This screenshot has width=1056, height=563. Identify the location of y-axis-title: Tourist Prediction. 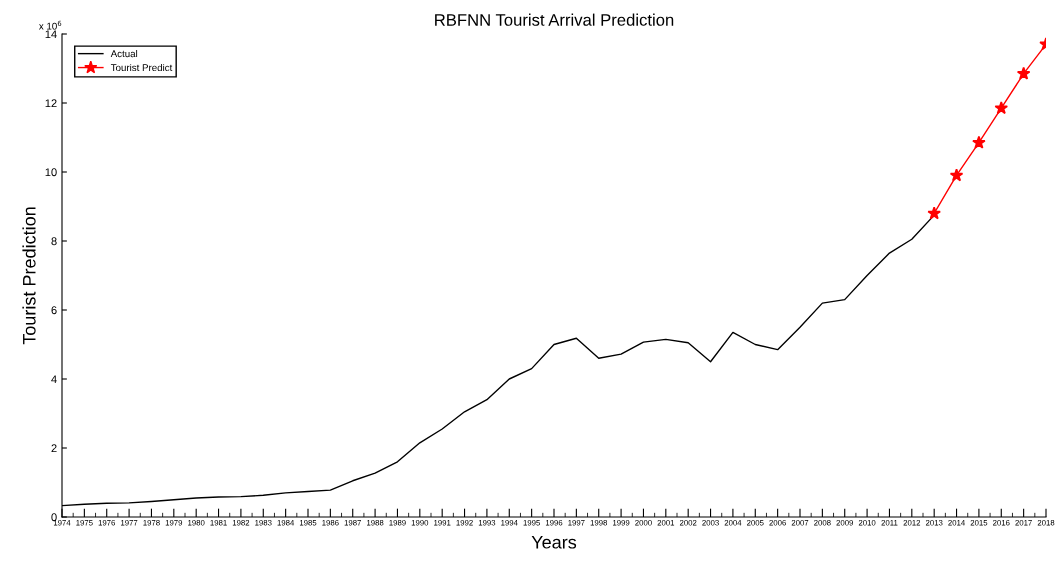
(29, 276).